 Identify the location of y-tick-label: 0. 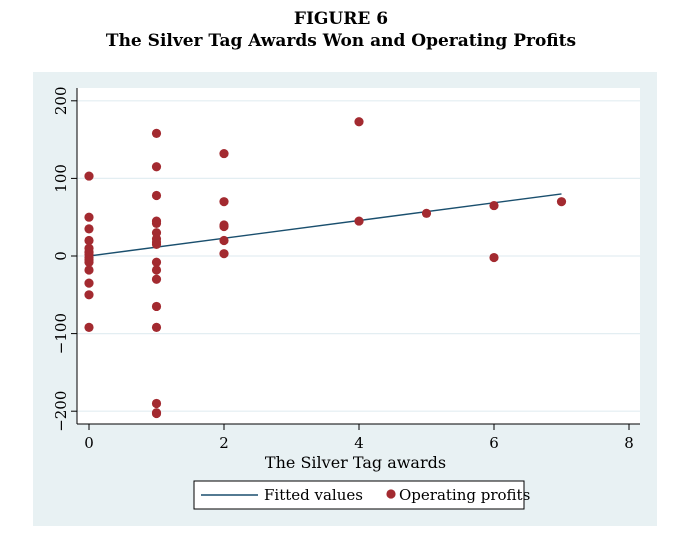
(61, 256).